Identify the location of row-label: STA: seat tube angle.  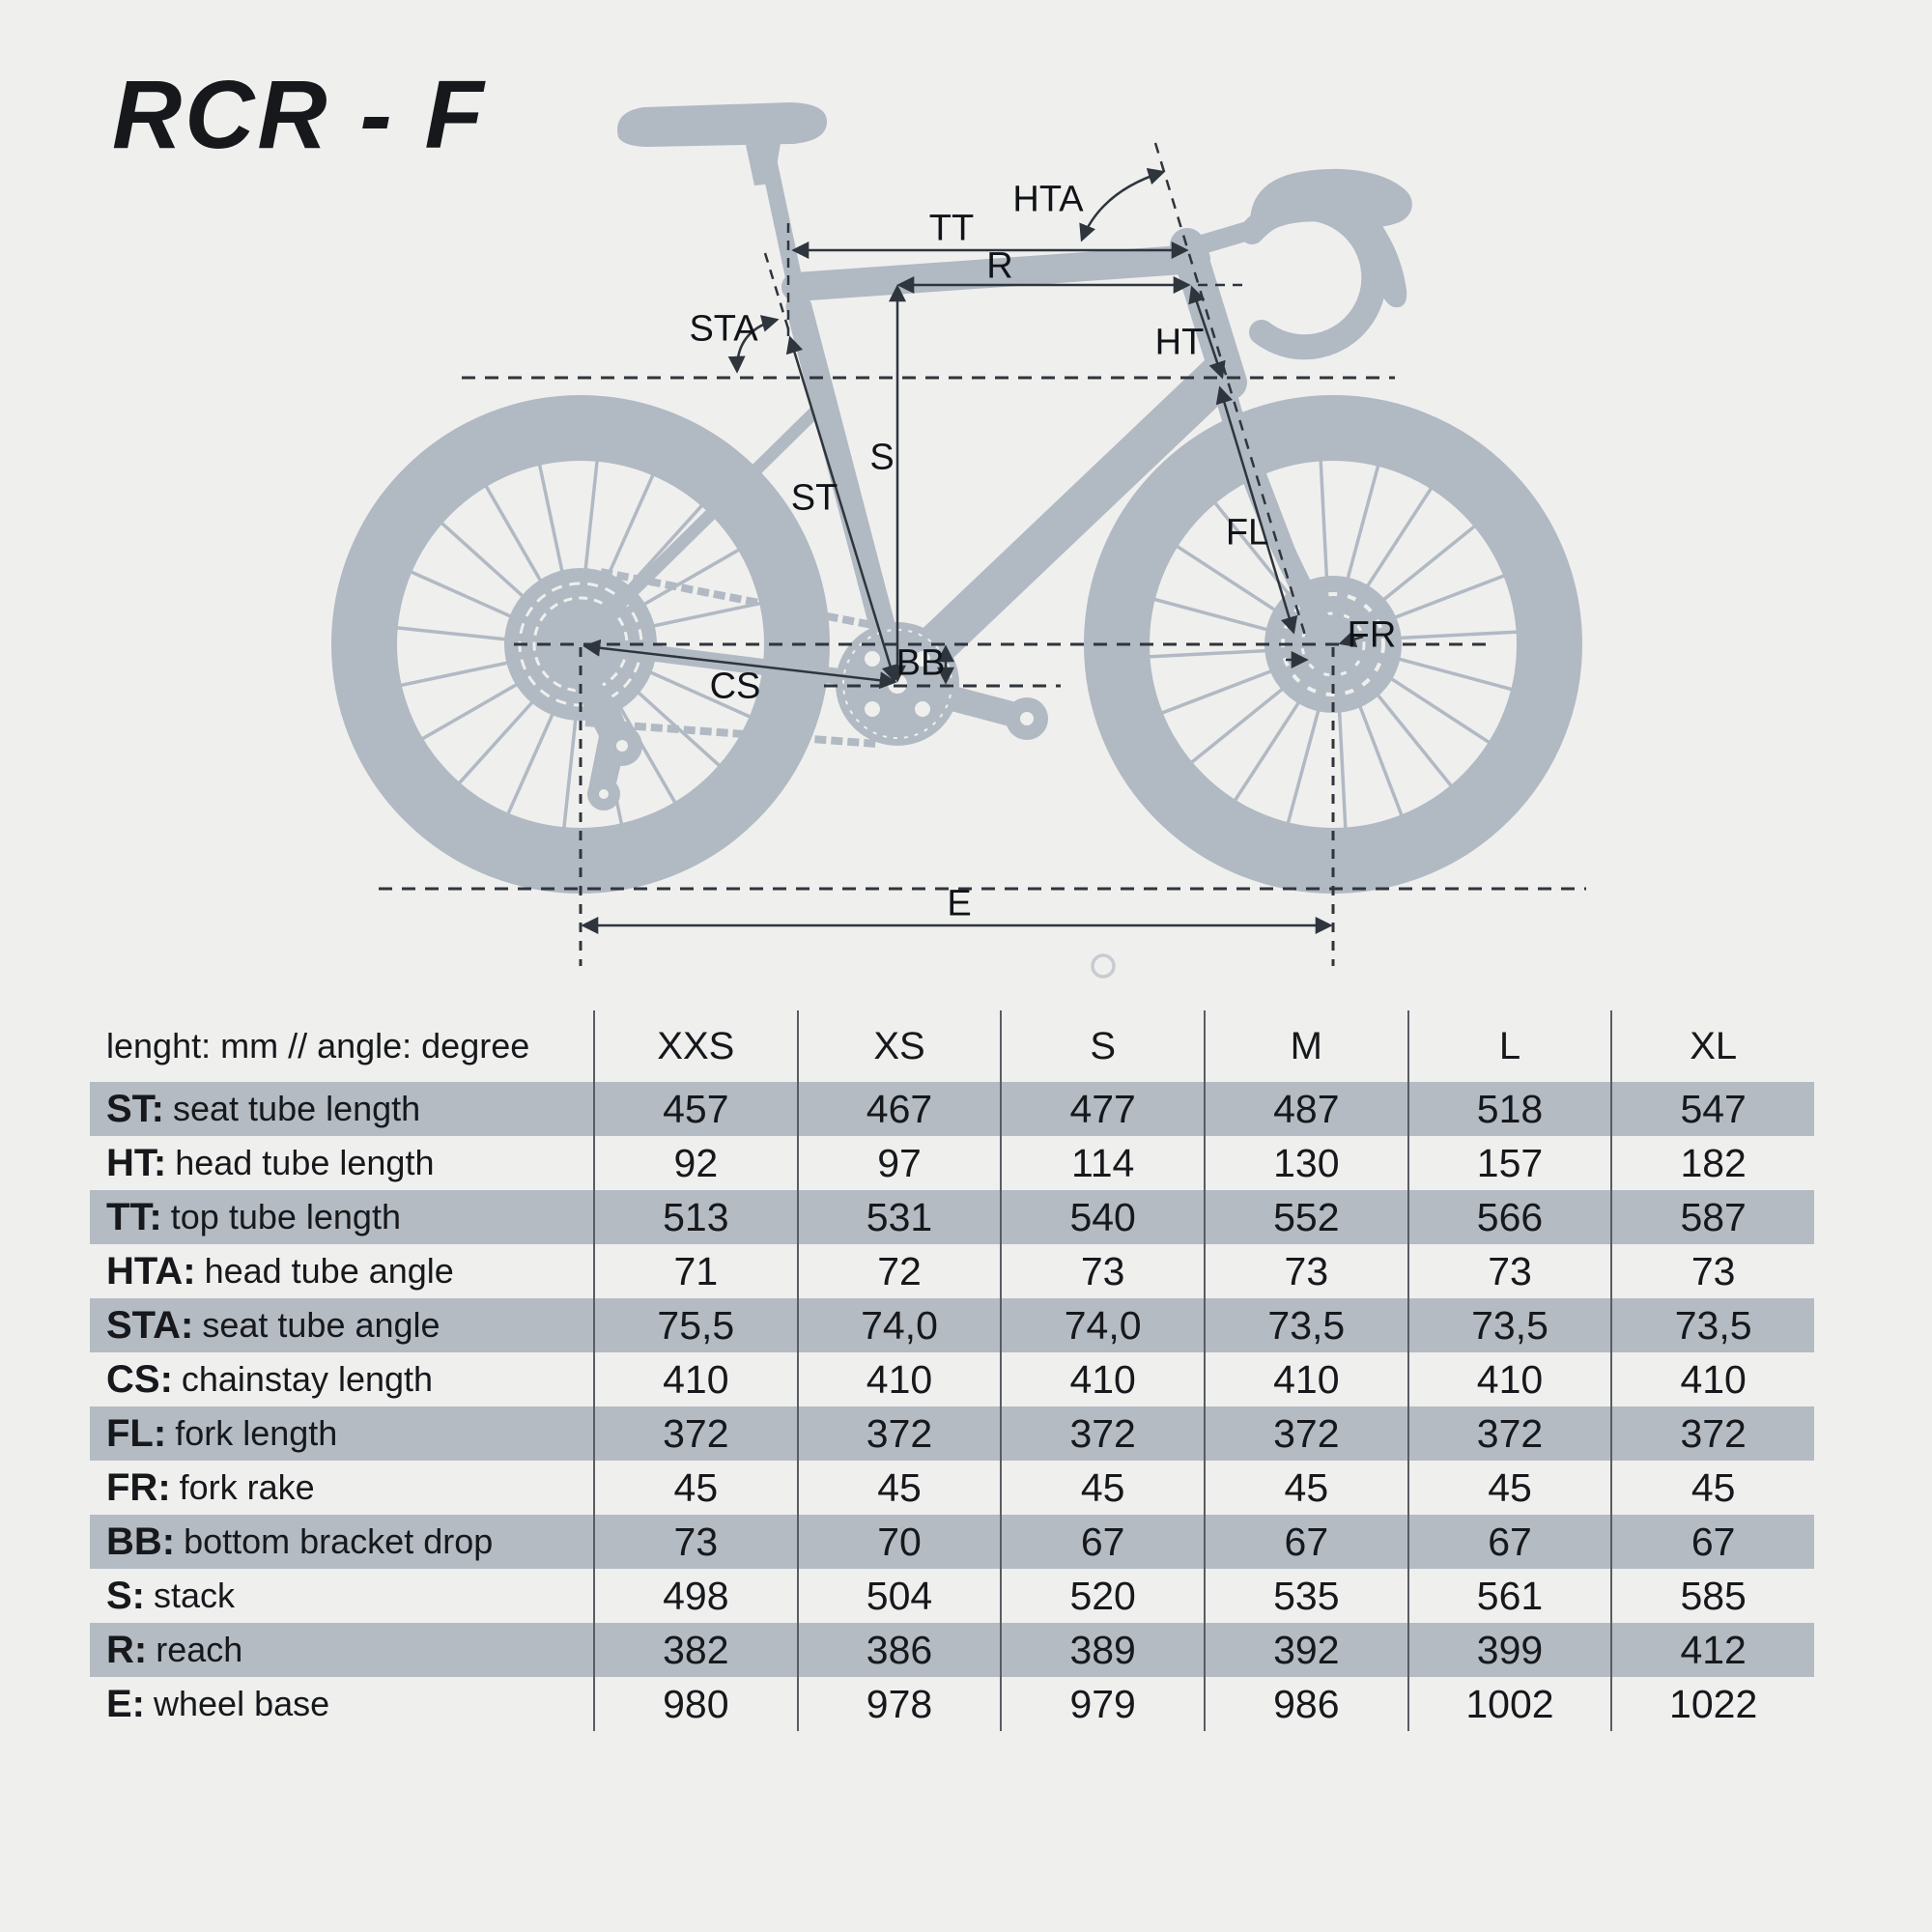
(341, 1325).